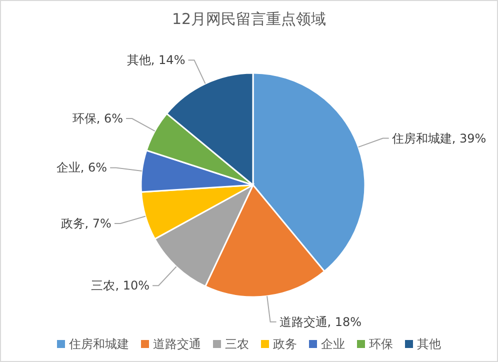 The image size is (498, 362). What do you see at coordinates (98, 119) in the screenshot?
I see `data-label: 环保, 6%` at bounding box center [98, 119].